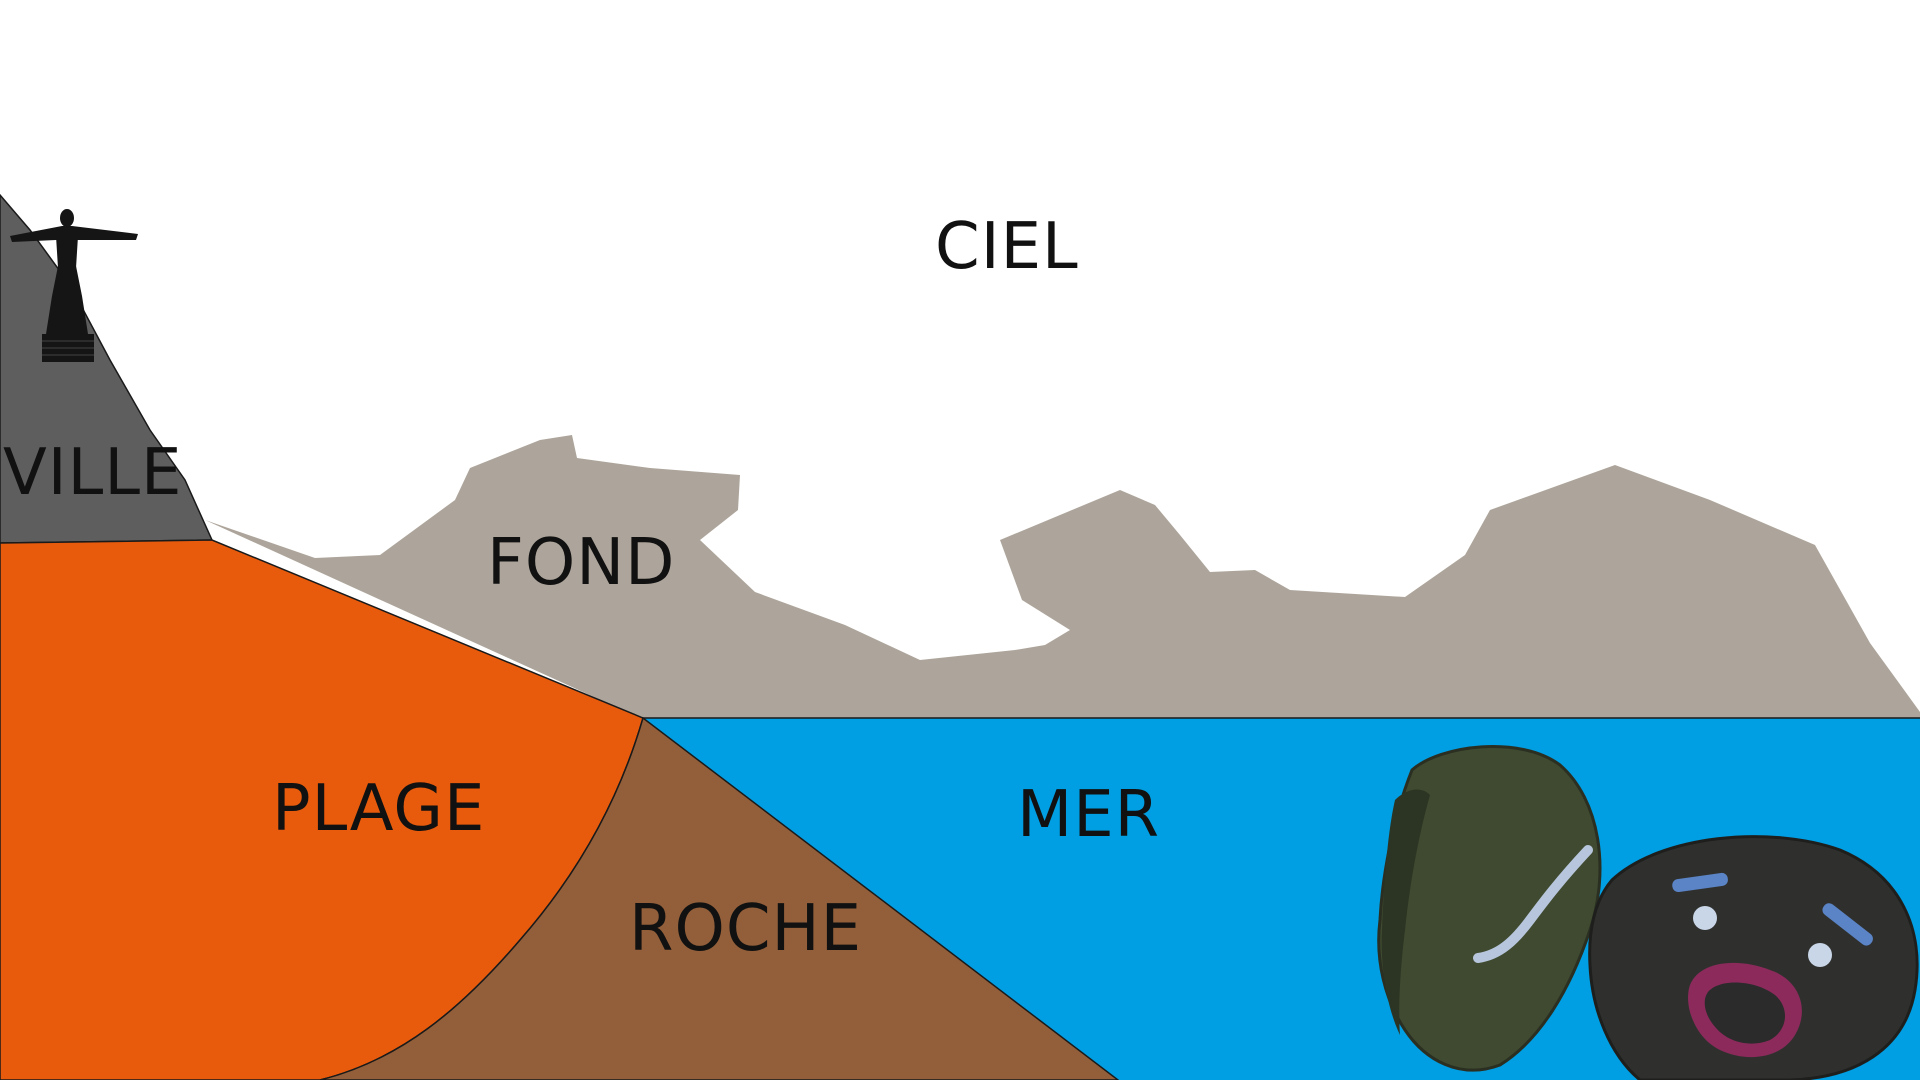 Image resolution: width=1920 pixels, height=1080 pixels. What do you see at coordinates (581, 563) in the screenshot?
I see `background-label: FOND` at bounding box center [581, 563].